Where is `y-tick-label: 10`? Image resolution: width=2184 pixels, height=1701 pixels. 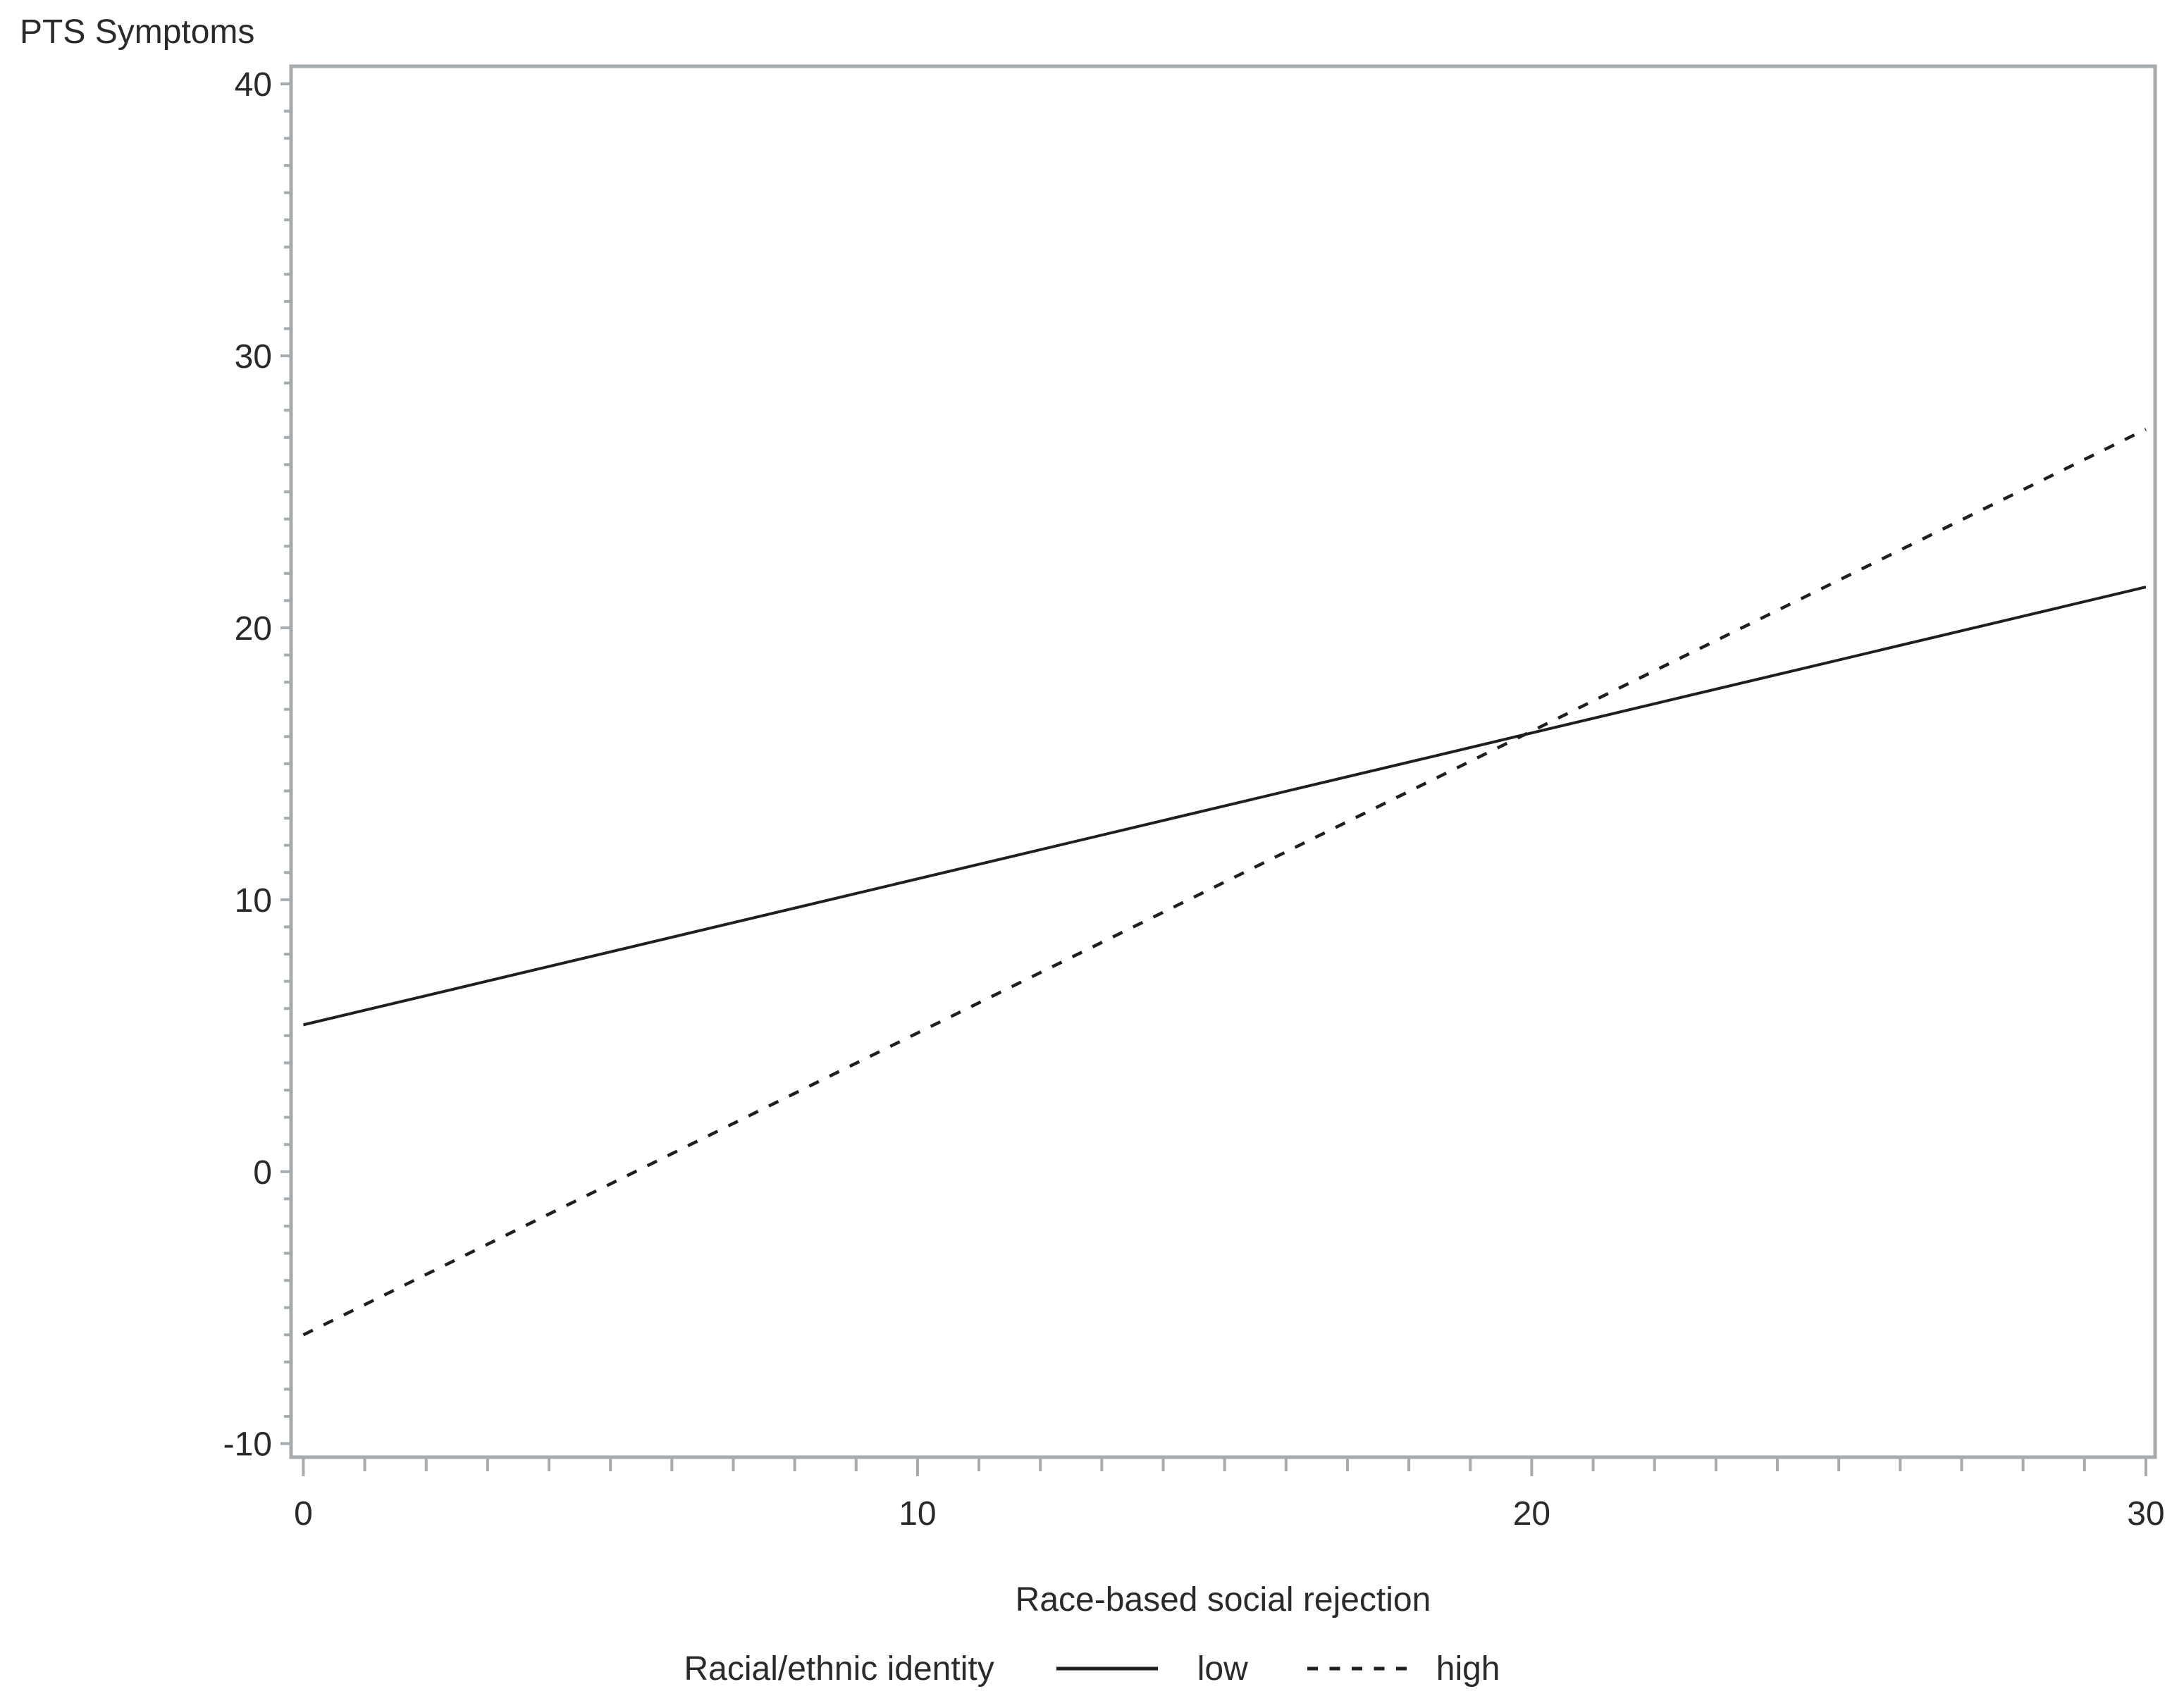
y-tick-label: 10 is located at coordinates (254, 901).